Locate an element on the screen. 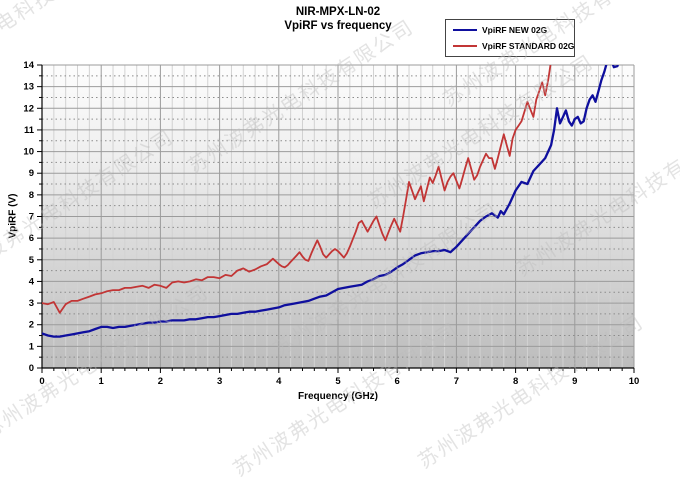 Image resolution: width=680 pixels, height=482 pixels. chart-title-line1: NIR-MPX-LN-02 is located at coordinates (338, 12).